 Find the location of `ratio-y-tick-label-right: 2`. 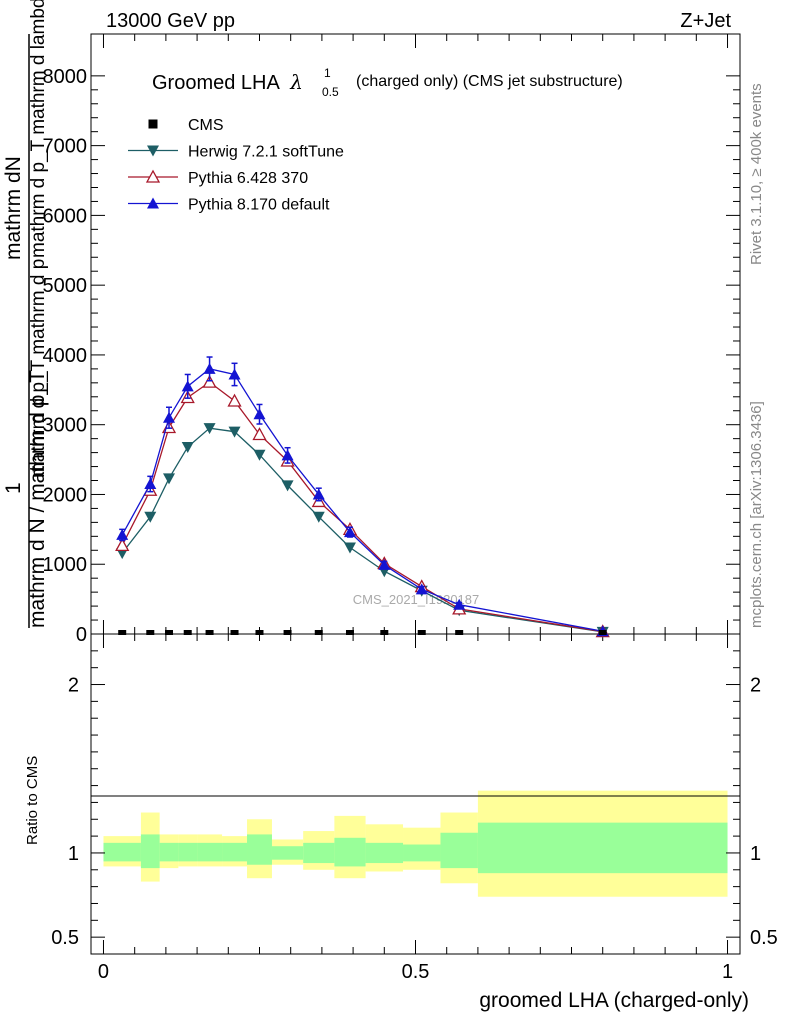

ratio-y-tick-label-right: 2 is located at coordinates (755, 686).